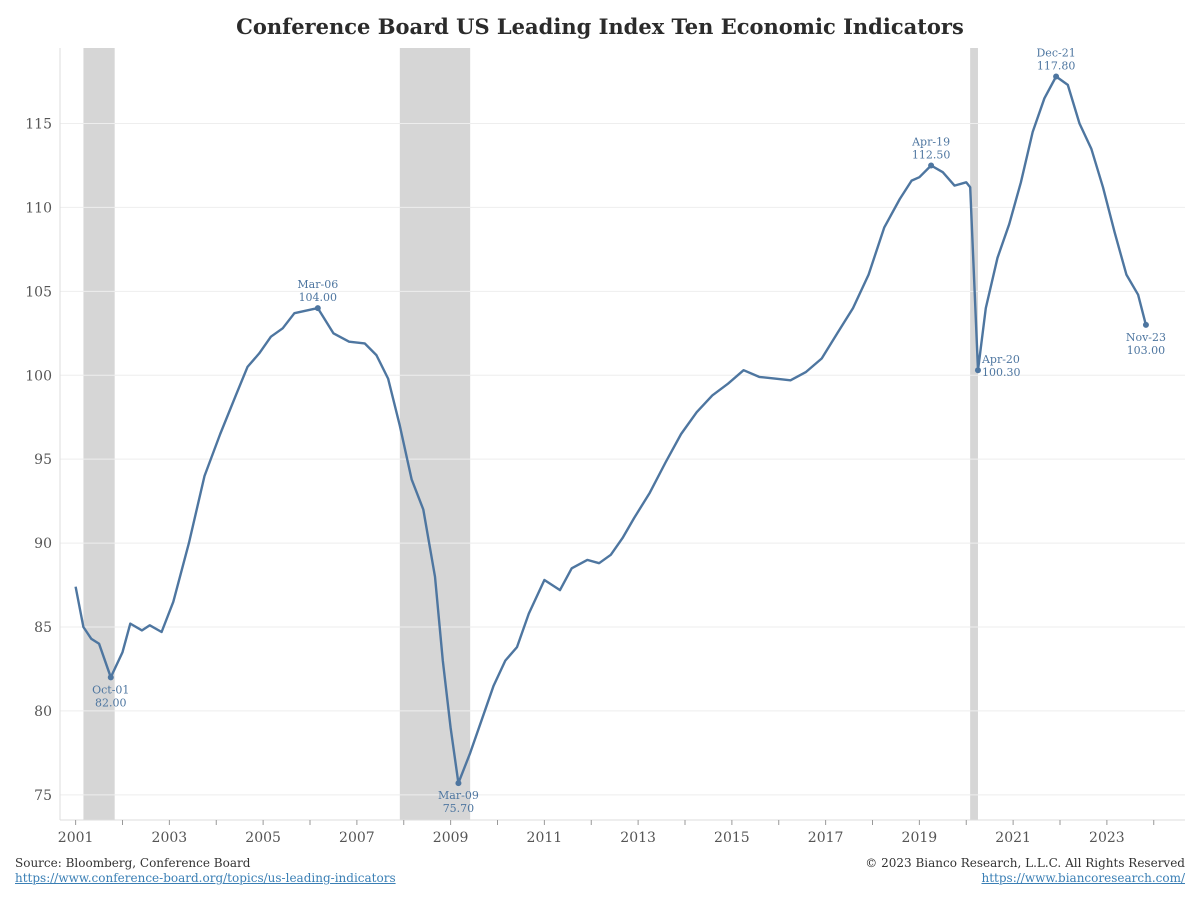 The height and width of the screenshot is (900, 1200). What do you see at coordinates (170, 838) in the screenshot?
I see `x-tick-label: 2003` at bounding box center [170, 838].